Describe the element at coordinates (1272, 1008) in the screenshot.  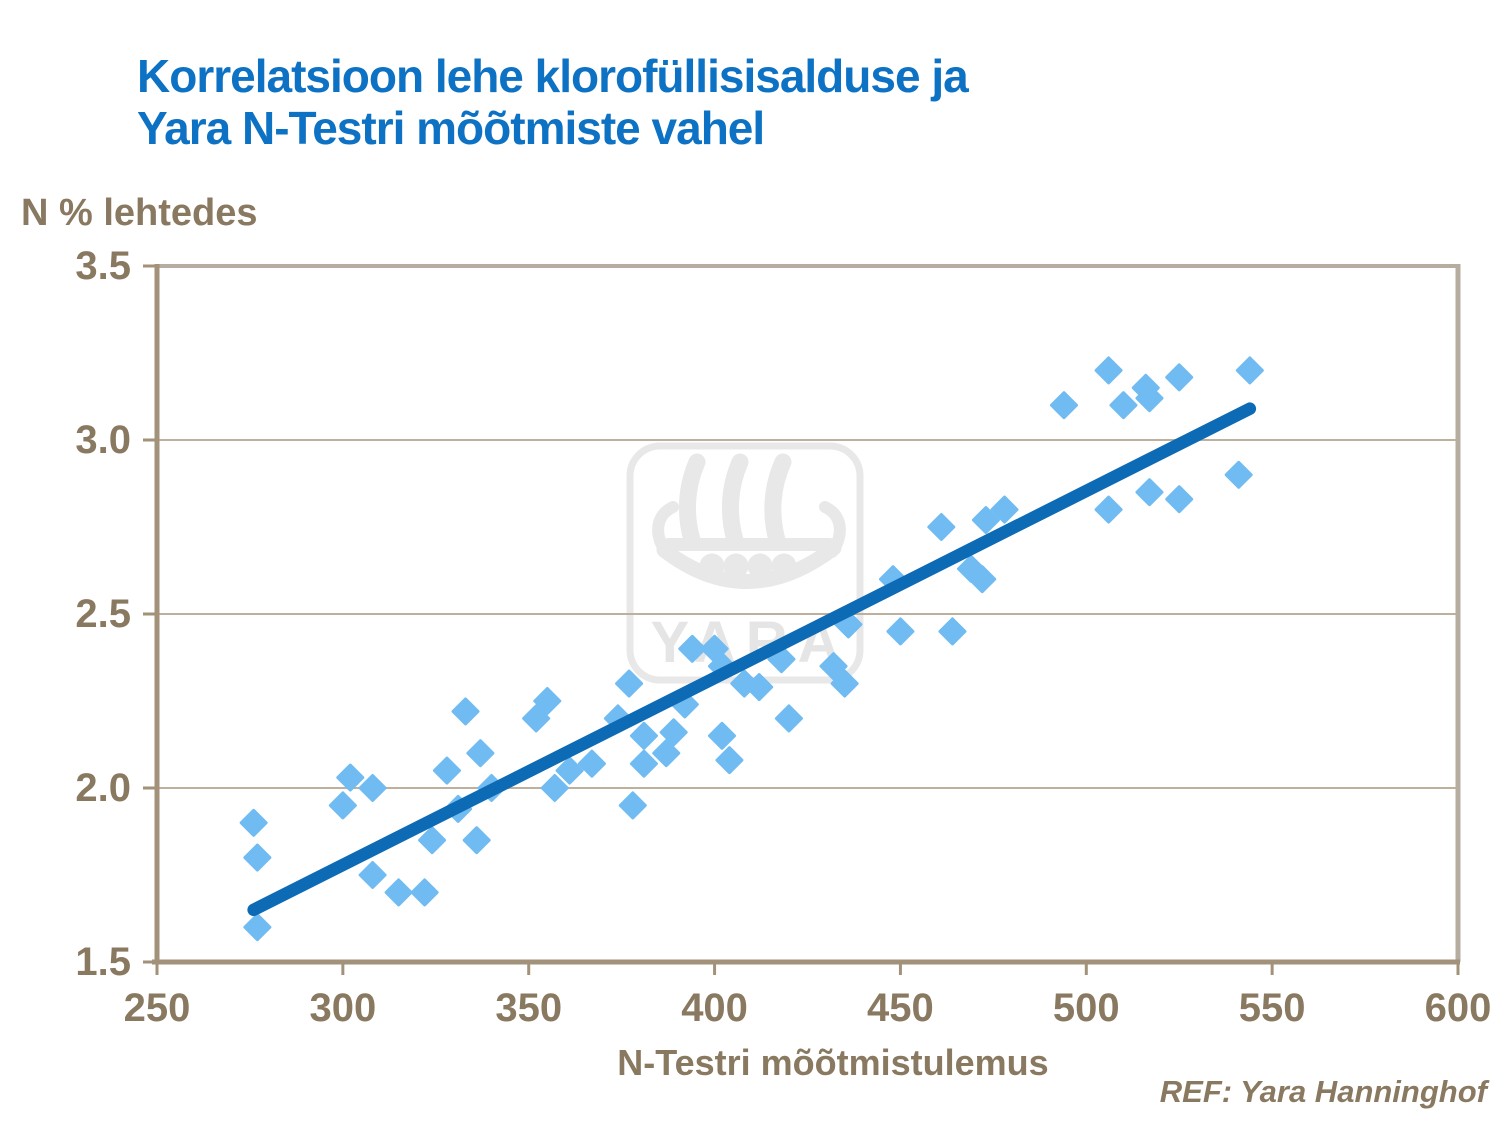
I see `x-tick-label: 550` at that location.